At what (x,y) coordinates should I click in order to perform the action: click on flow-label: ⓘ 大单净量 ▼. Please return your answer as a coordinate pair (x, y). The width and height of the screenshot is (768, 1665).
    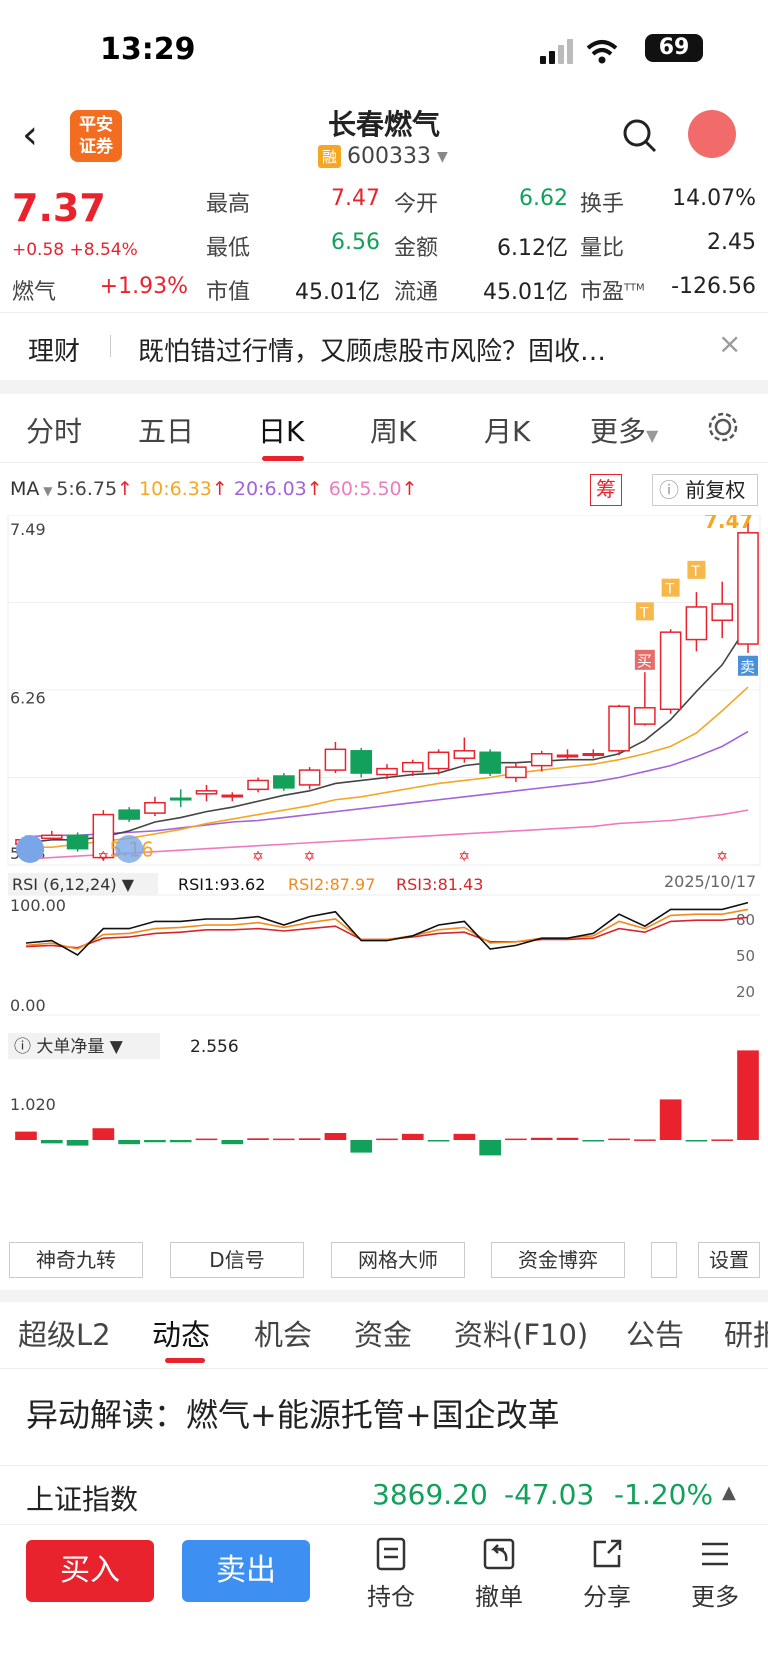
    Looking at the image, I should click on (69, 1047).